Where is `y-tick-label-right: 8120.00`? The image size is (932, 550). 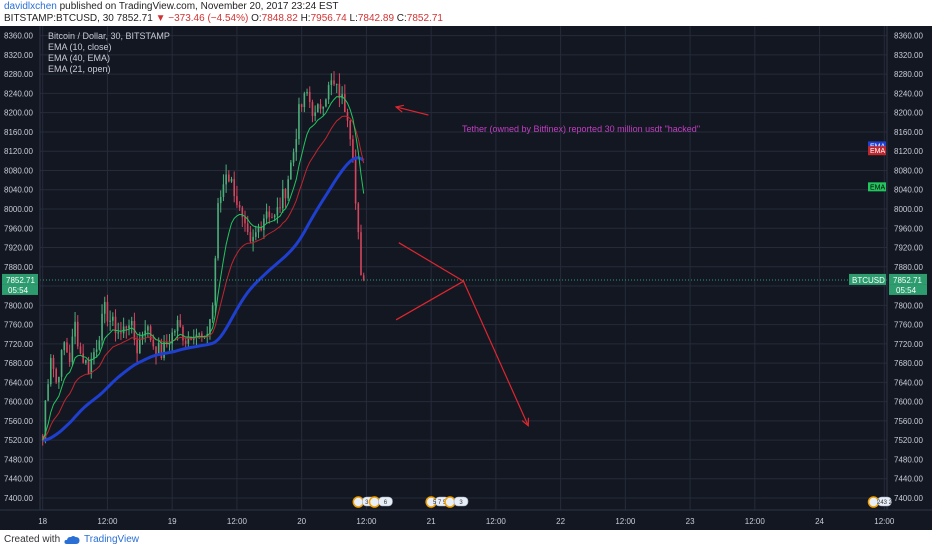 y-tick-label-right: 8120.00 is located at coordinates (908, 151).